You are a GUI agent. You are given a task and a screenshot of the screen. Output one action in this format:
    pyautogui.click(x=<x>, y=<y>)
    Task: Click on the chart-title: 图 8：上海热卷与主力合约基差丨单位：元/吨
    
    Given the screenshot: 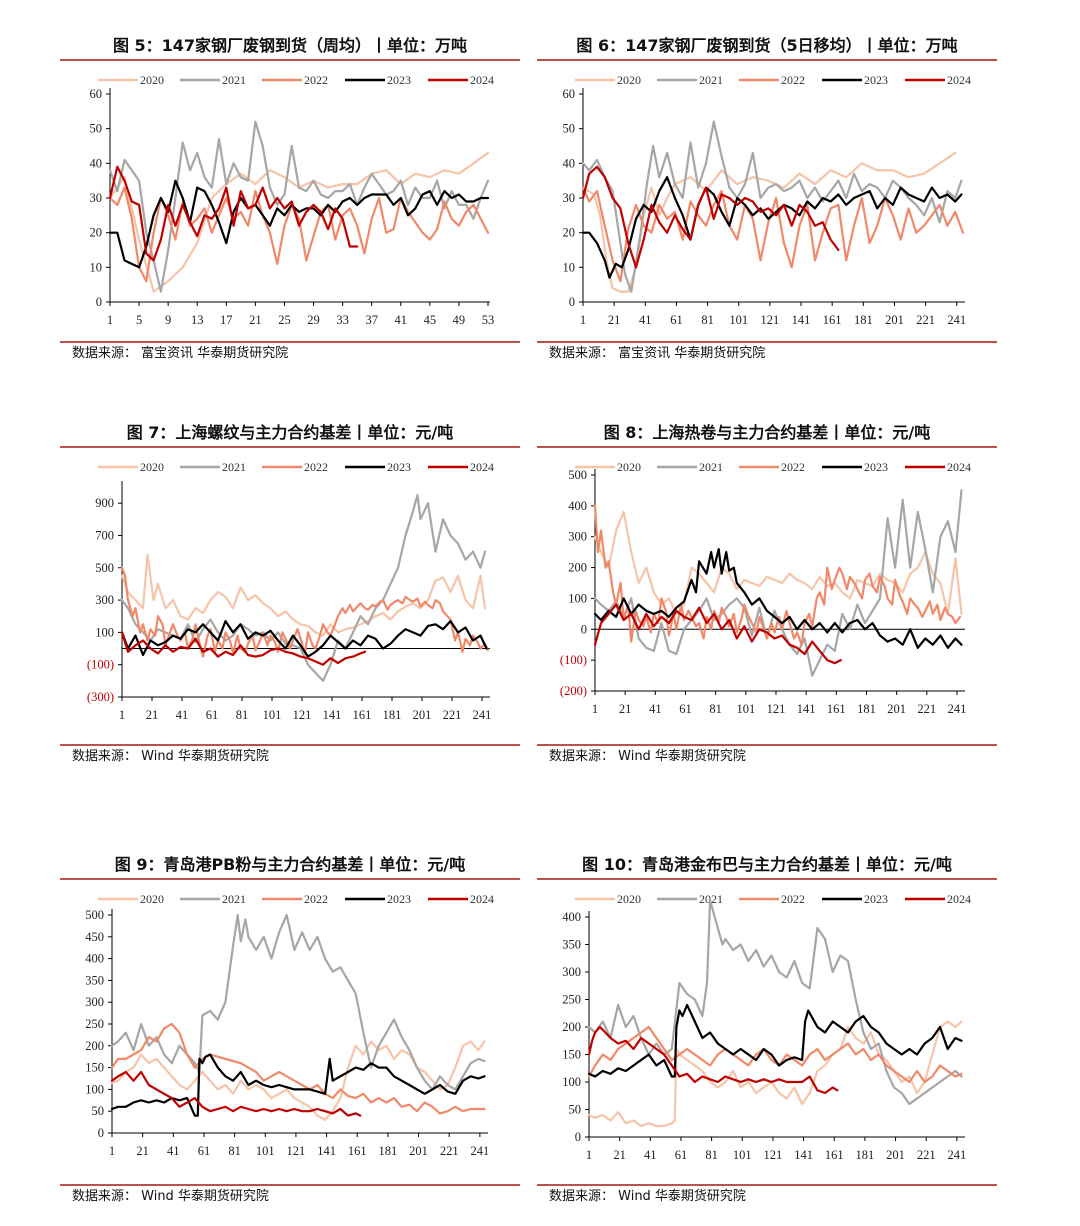 What is the action you would take?
    pyautogui.click(x=767, y=432)
    